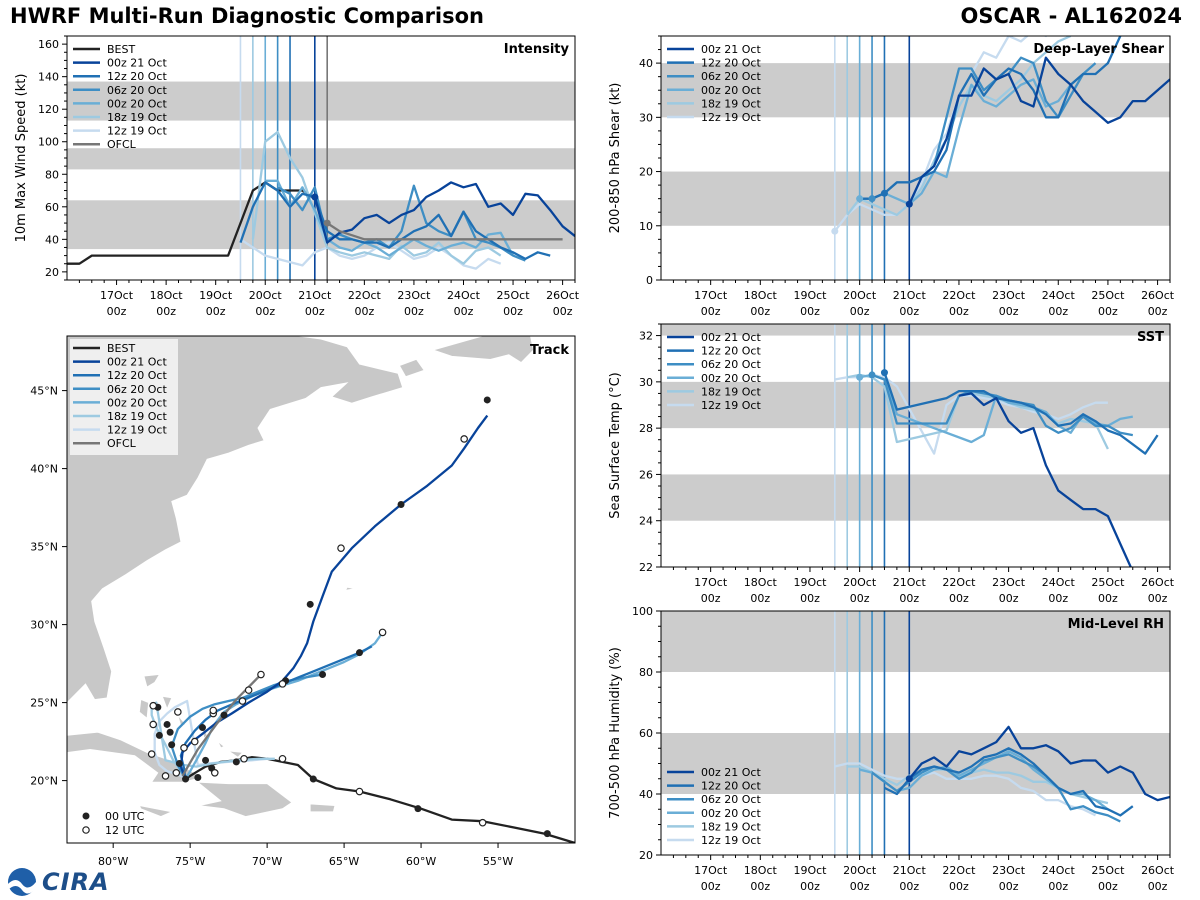 The image size is (1200, 900). What do you see at coordinates (125, 816) in the screenshot?
I see `legend-label: 00 UTC` at bounding box center [125, 816].